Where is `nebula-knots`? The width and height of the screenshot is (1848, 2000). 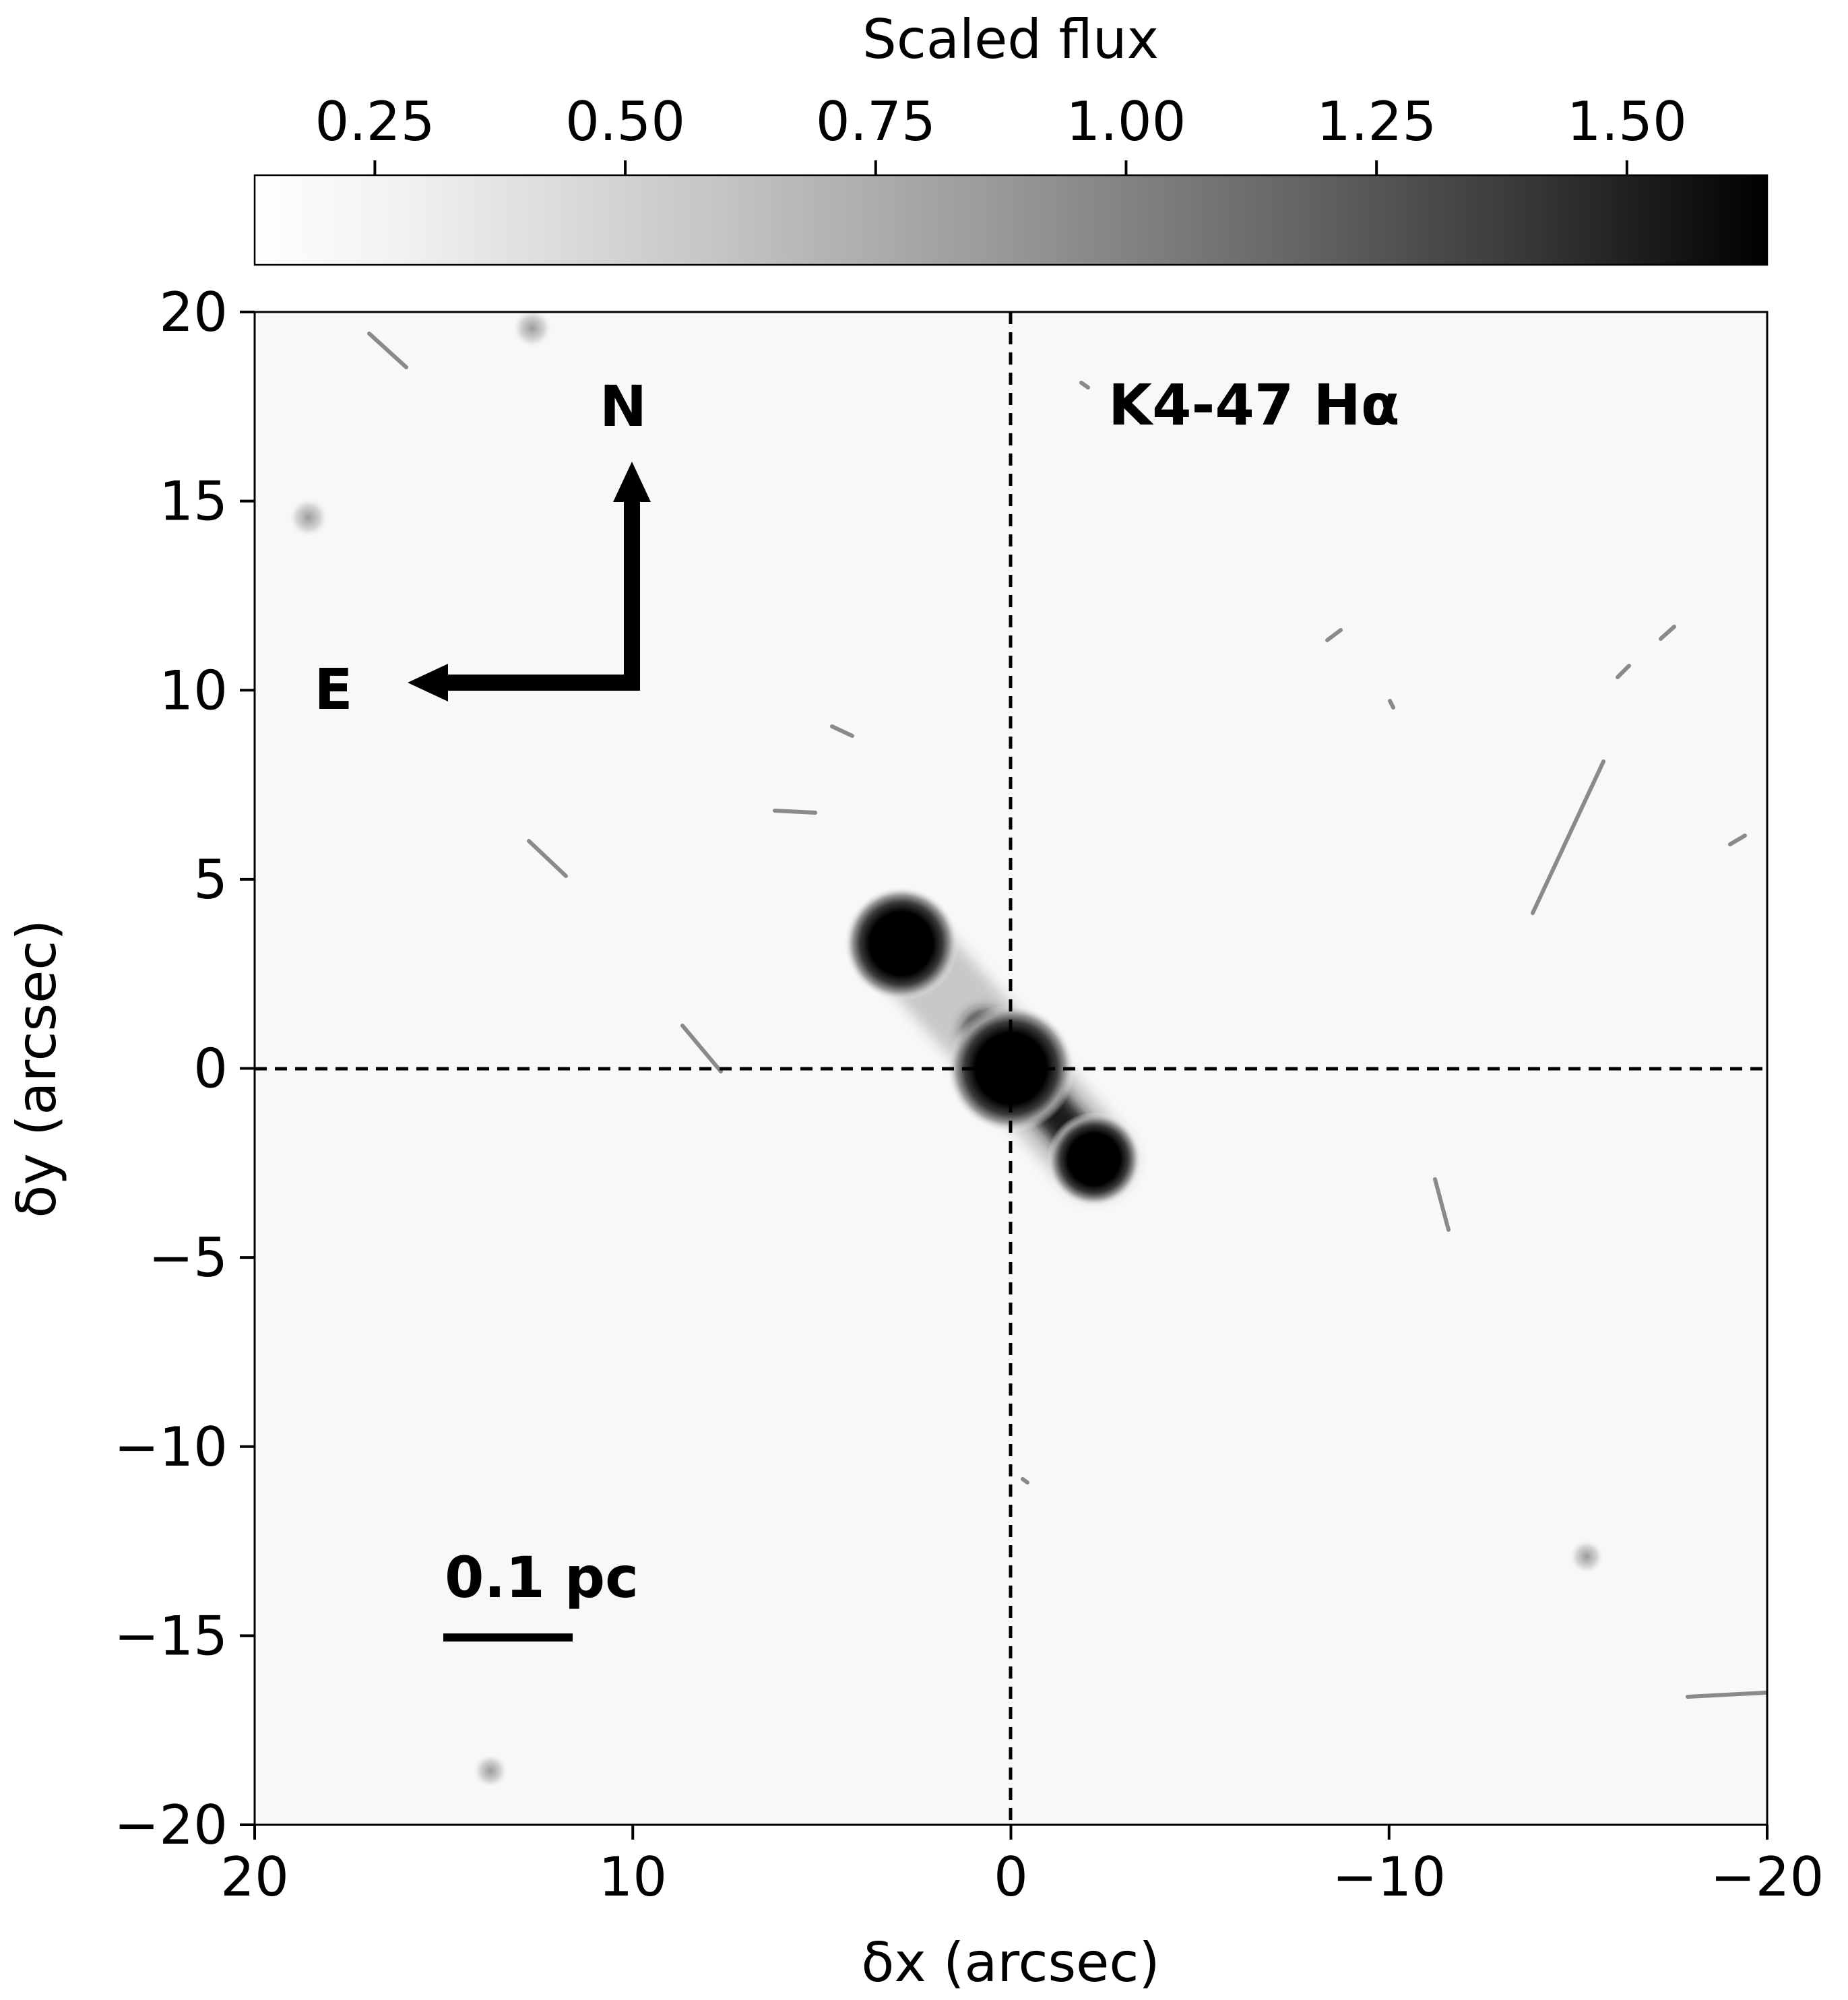 nebula-knots is located at coordinates (992, 1046).